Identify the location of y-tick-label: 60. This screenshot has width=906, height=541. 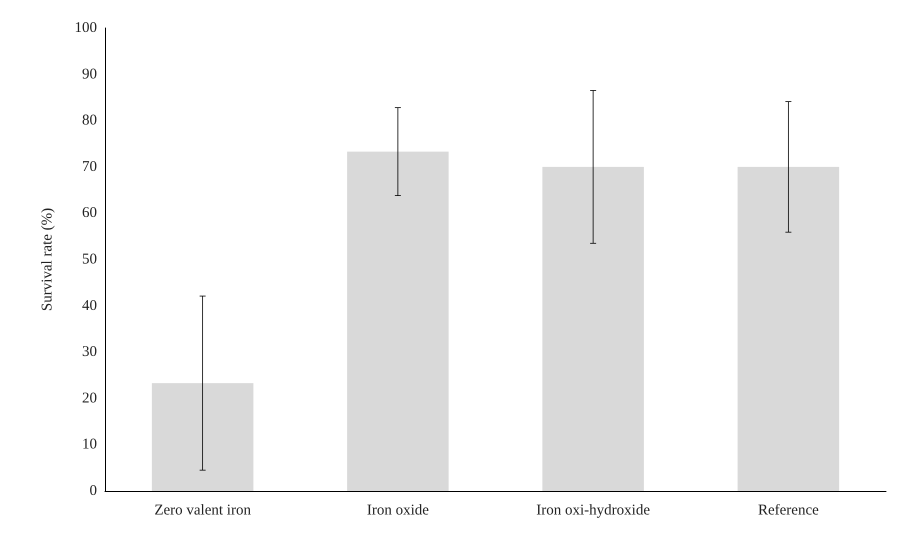
(89, 213).